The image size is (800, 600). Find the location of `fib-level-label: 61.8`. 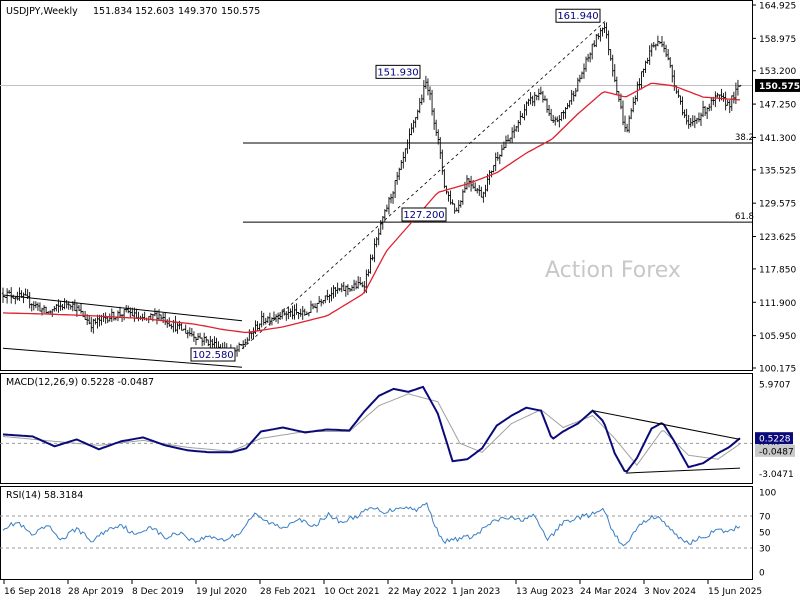

fib-level-label: 61.8 is located at coordinates (744, 217).